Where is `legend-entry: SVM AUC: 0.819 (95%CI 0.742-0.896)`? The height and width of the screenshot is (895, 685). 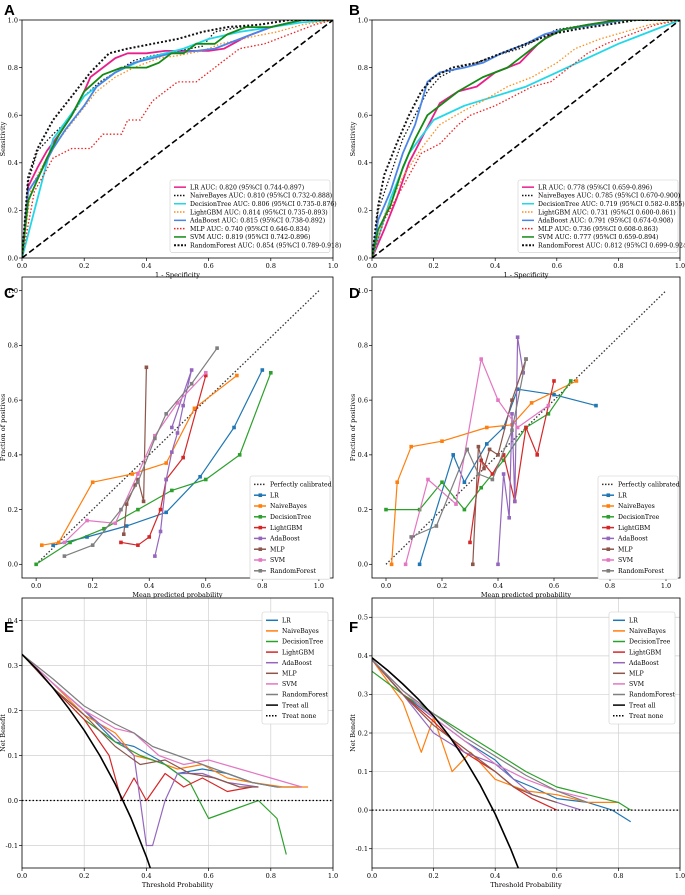
legend-entry: SVM AUC: 0.819 (95%CI 0.742-0.896) is located at coordinates (250, 237).